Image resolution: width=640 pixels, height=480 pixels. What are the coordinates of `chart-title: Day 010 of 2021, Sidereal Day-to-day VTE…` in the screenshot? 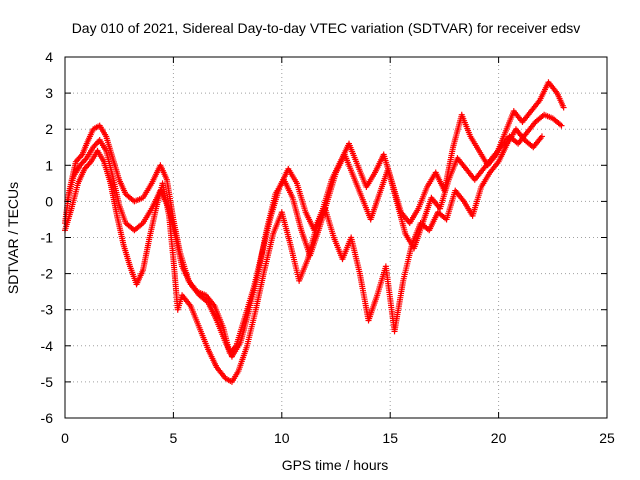 It's located at (326, 28).